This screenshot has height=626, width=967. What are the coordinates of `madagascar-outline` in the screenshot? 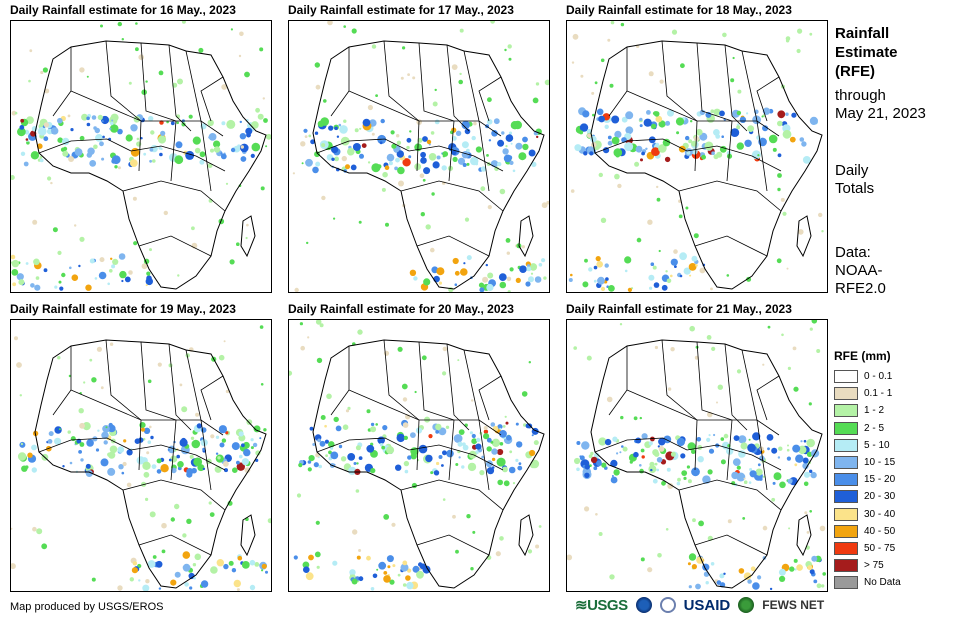 It's located at (804, 535).